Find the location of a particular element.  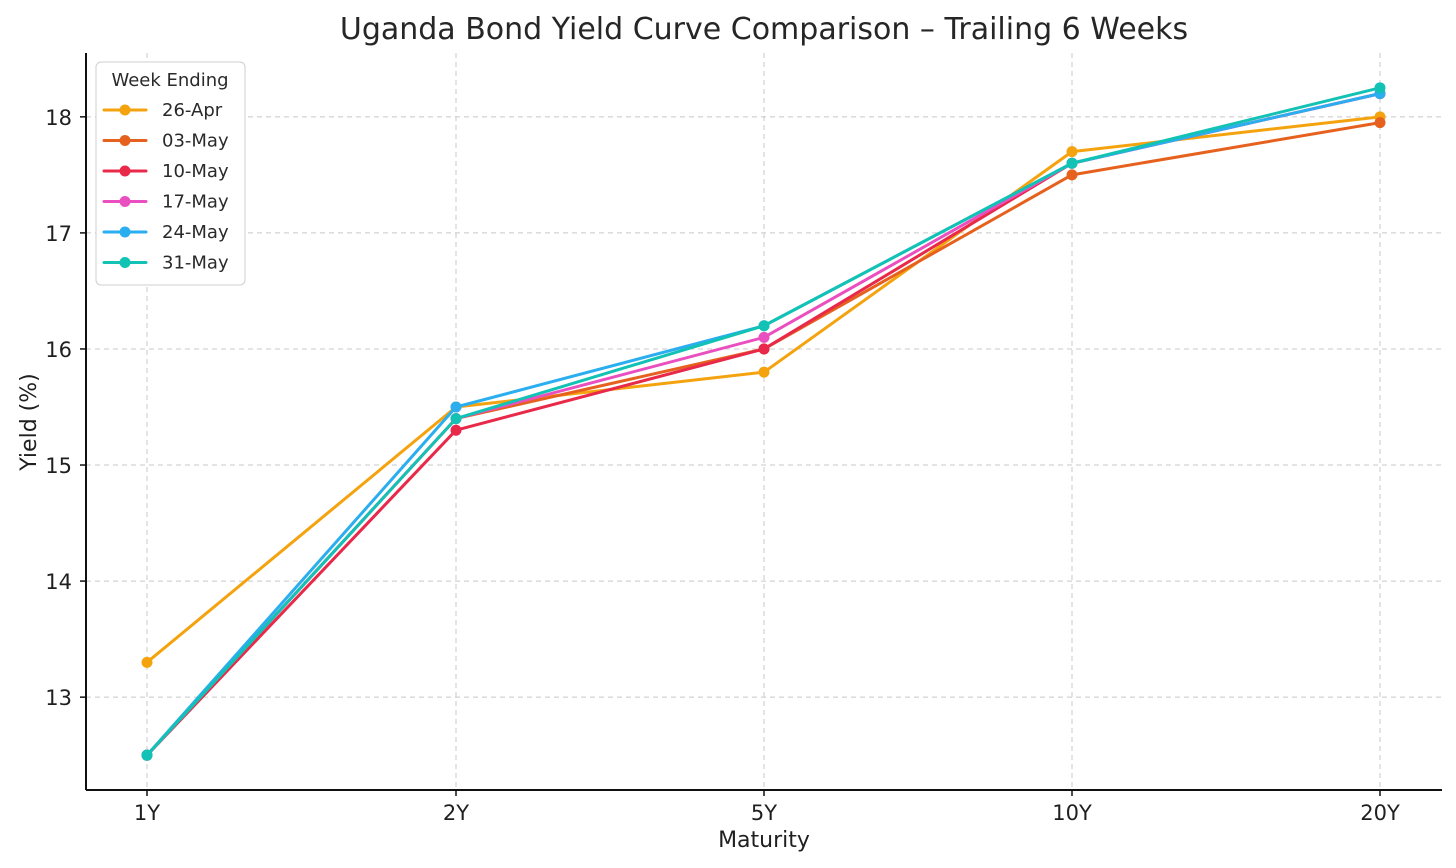

series-point-17-may-5y is located at coordinates (764, 337).